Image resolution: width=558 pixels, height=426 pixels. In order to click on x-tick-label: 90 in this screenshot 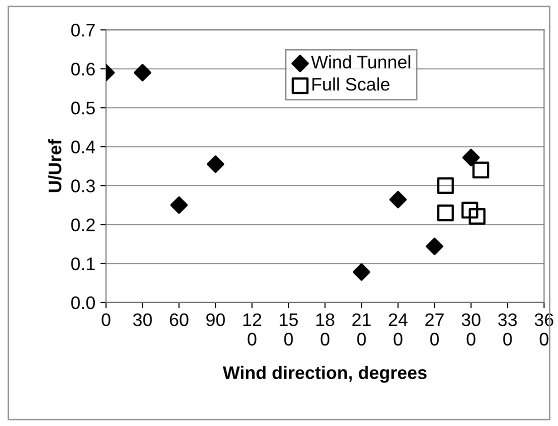, I will do `click(215, 319)`.